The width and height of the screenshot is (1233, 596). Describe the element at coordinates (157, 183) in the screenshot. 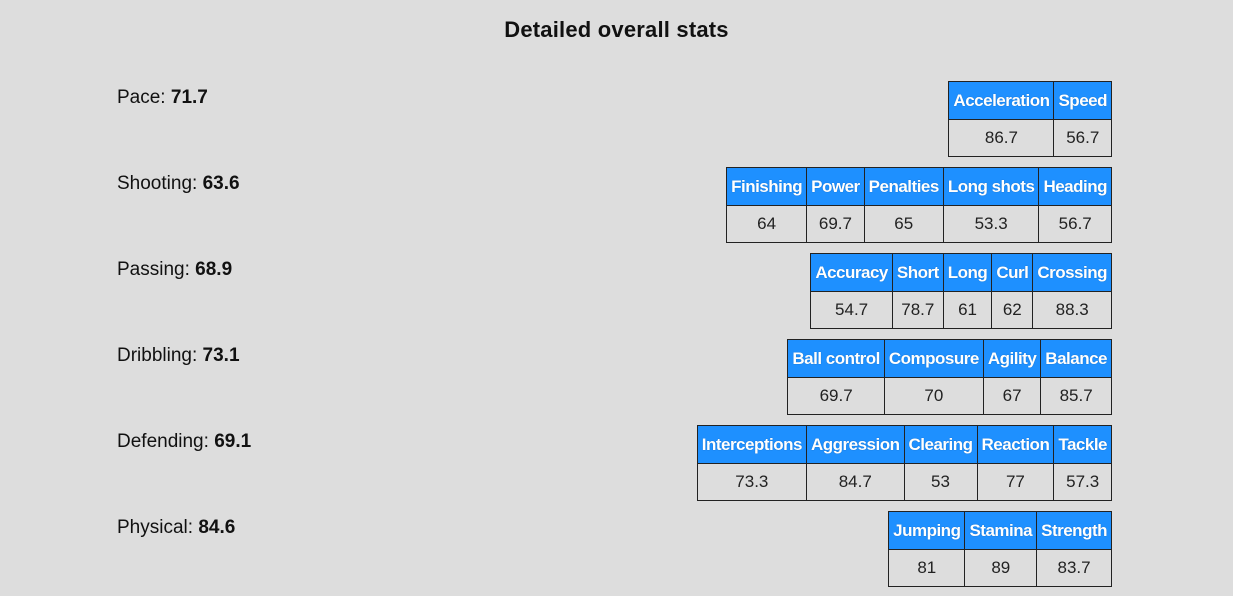

I see `category-name: Shooting:` at that location.